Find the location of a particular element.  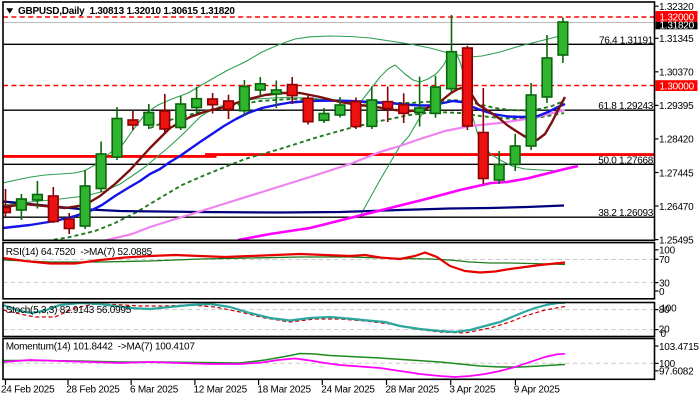

svg-text: 24 Mar 2025 is located at coordinates (348, 390).